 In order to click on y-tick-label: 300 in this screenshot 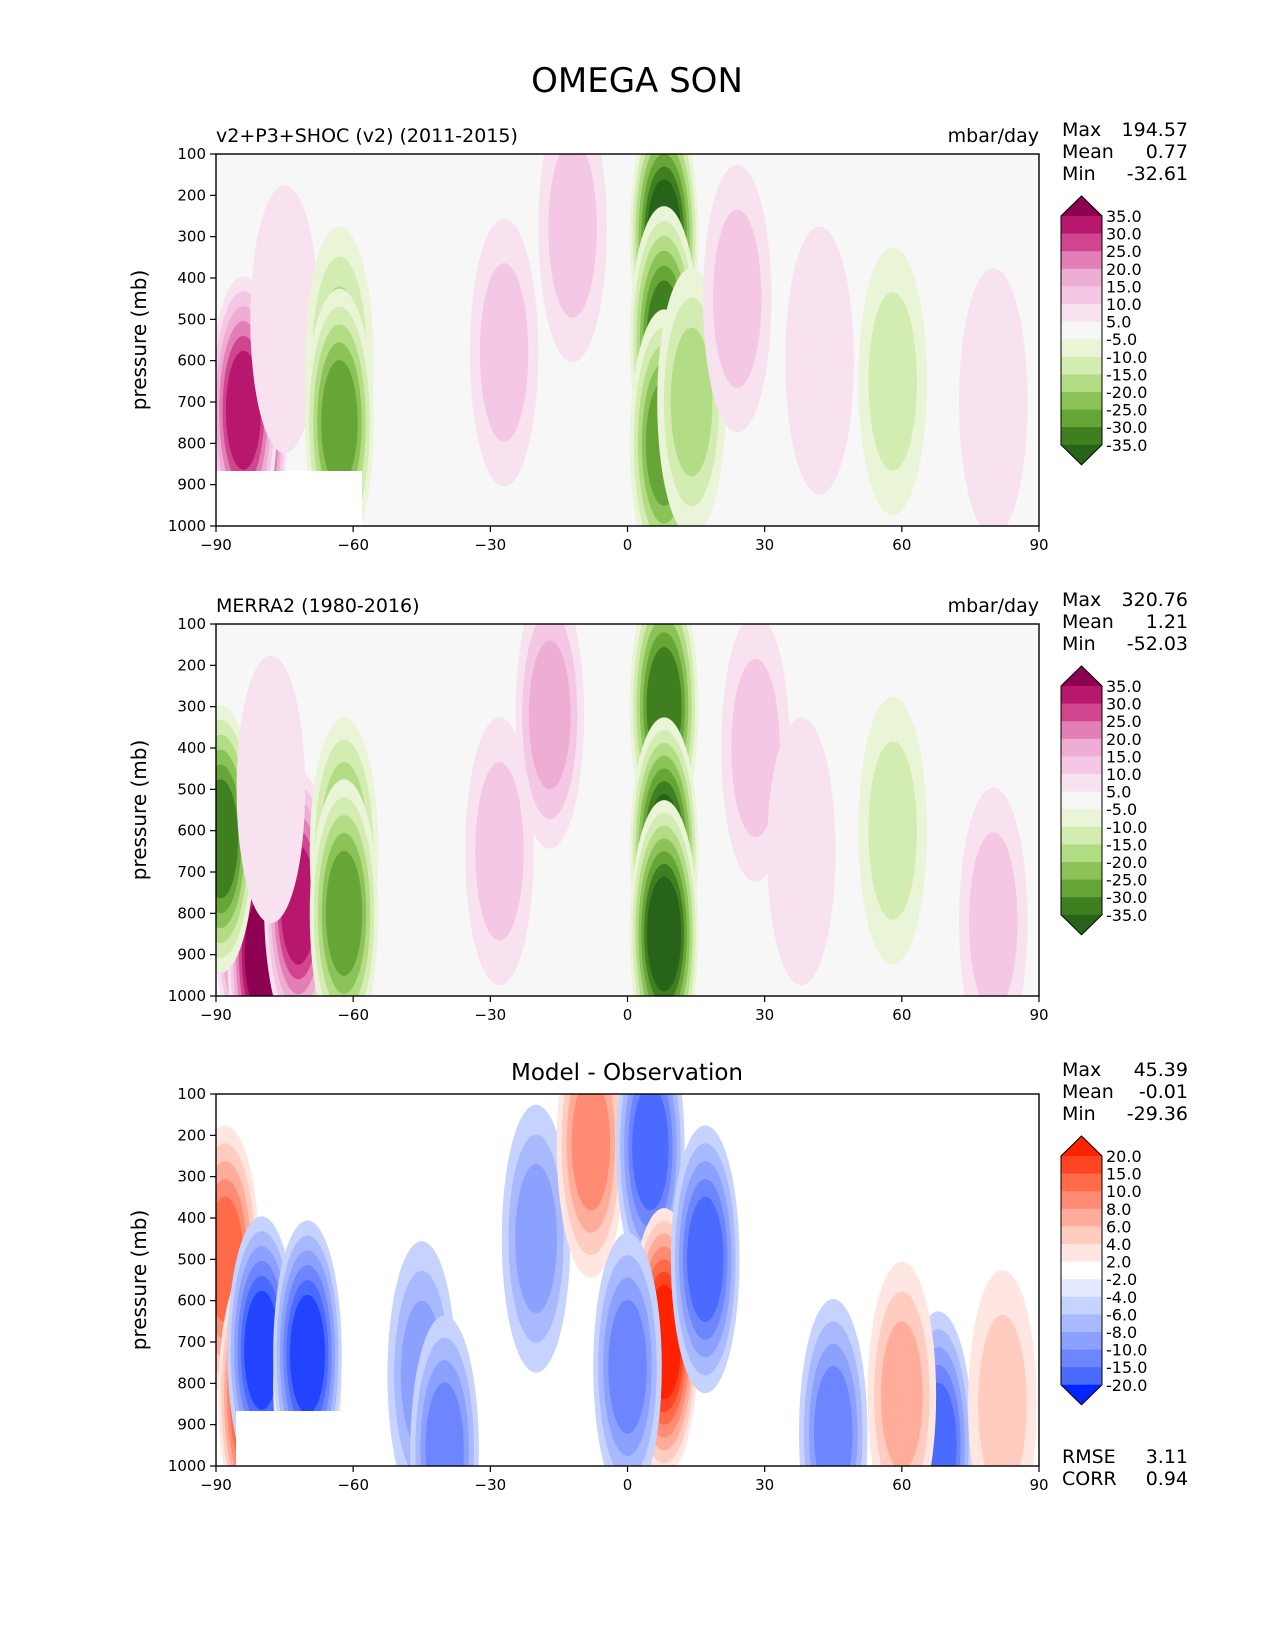, I will do `click(191, 237)`.